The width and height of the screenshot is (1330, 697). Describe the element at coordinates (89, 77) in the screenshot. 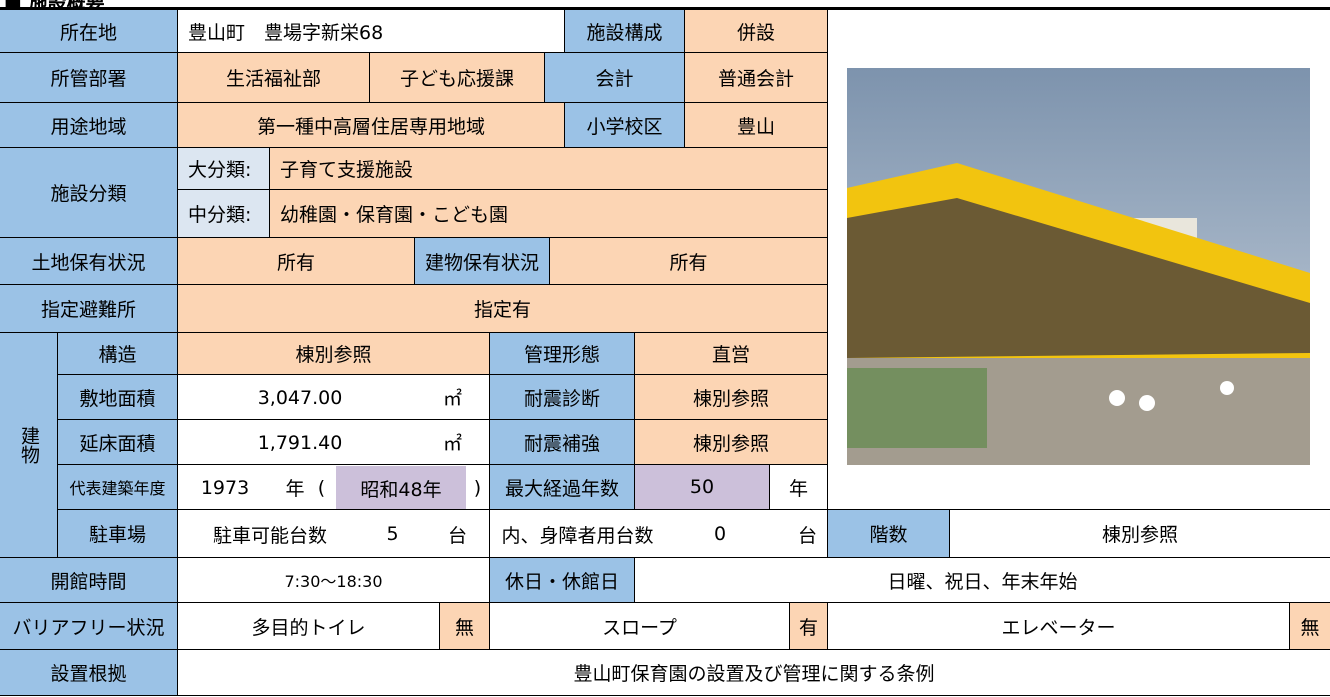

I see `table-cell: 所管部署` at that location.